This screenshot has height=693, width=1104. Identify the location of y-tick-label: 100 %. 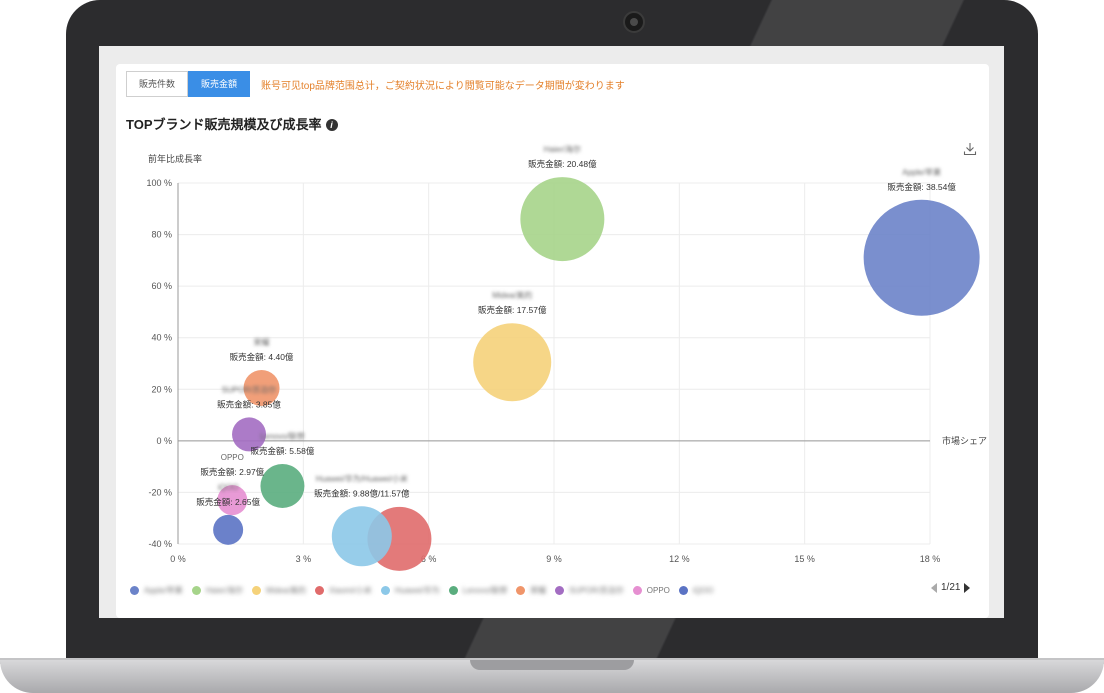
(159, 183).